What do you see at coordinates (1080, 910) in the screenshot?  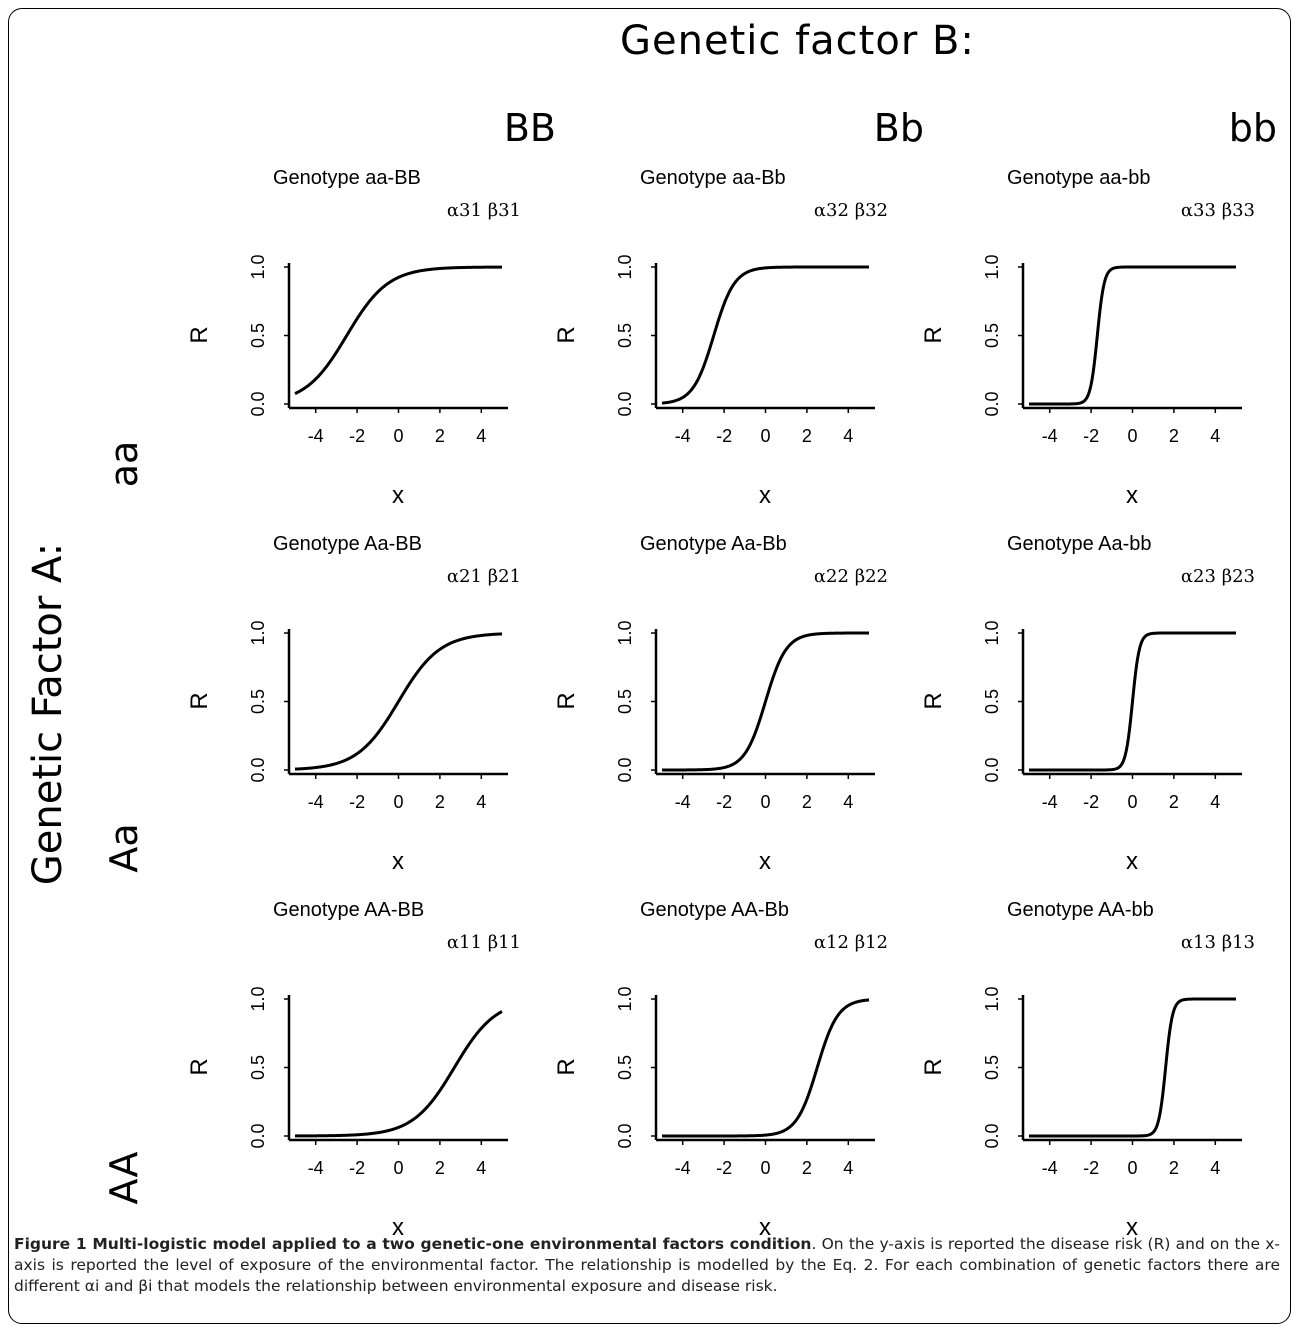 I see `panel-title: Genotype AA-bb` at bounding box center [1080, 910].